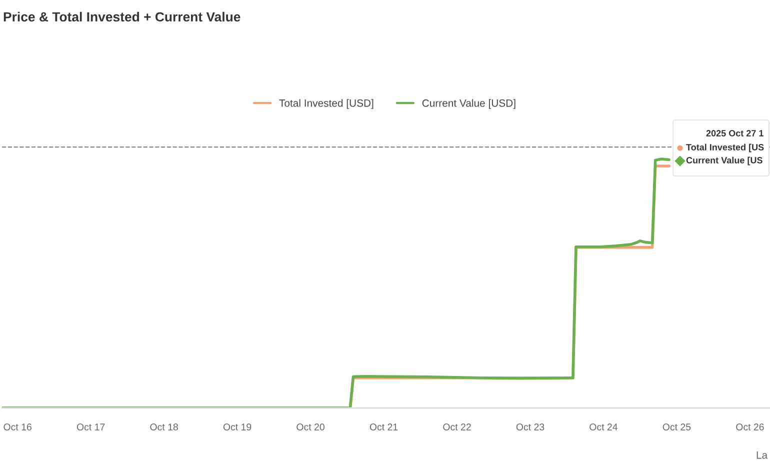 The image size is (770, 470). What do you see at coordinates (164, 427) in the screenshot?
I see `x-tick-label: Oct 18` at bounding box center [164, 427].